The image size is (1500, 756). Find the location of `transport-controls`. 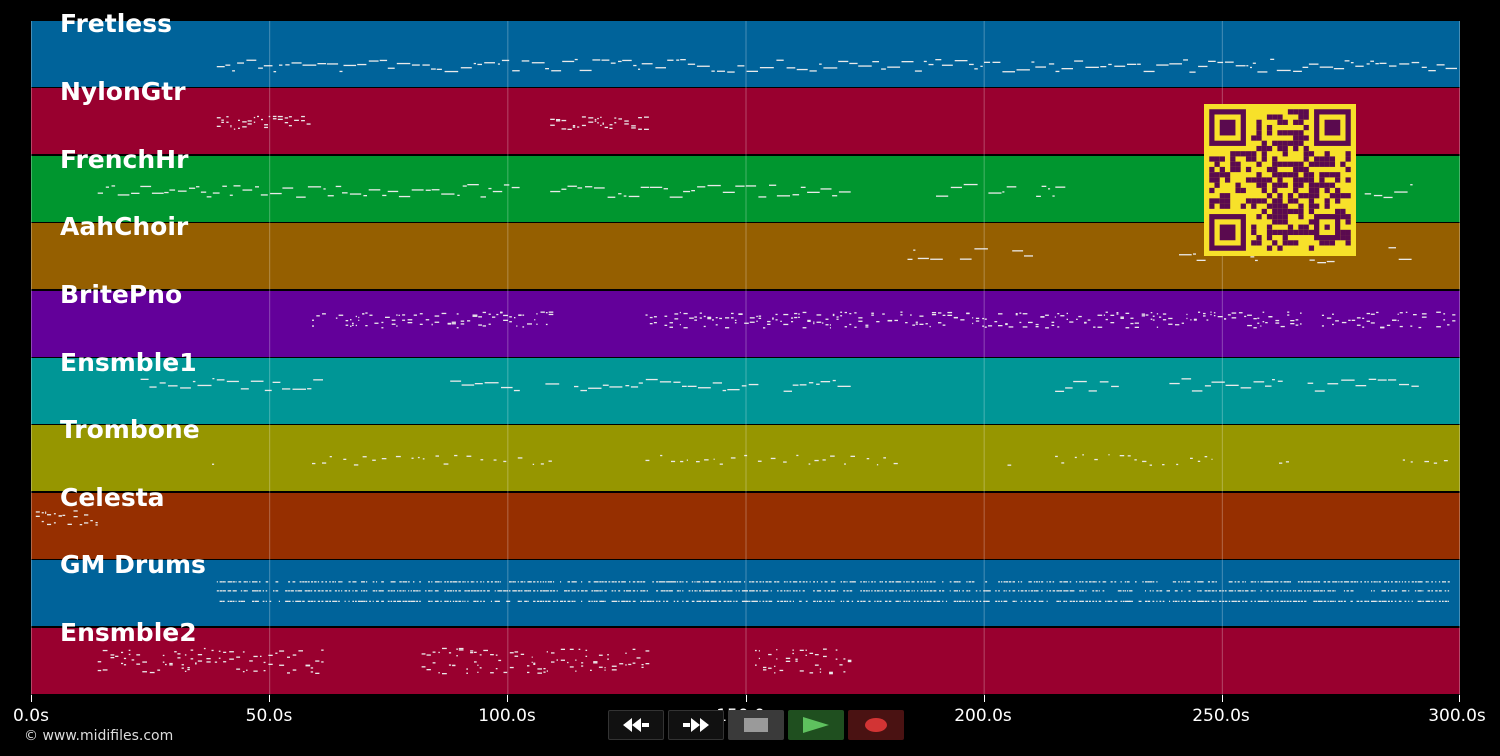

transport-controls is located at coordinates (751, 725).